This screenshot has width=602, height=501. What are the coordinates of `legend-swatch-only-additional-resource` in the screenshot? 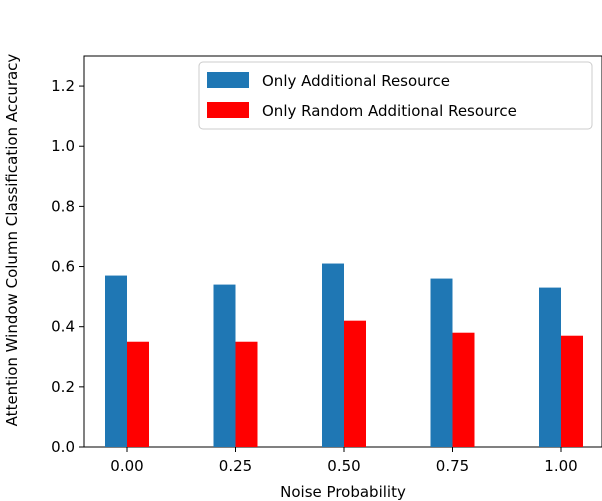 It's located at (228, 80).